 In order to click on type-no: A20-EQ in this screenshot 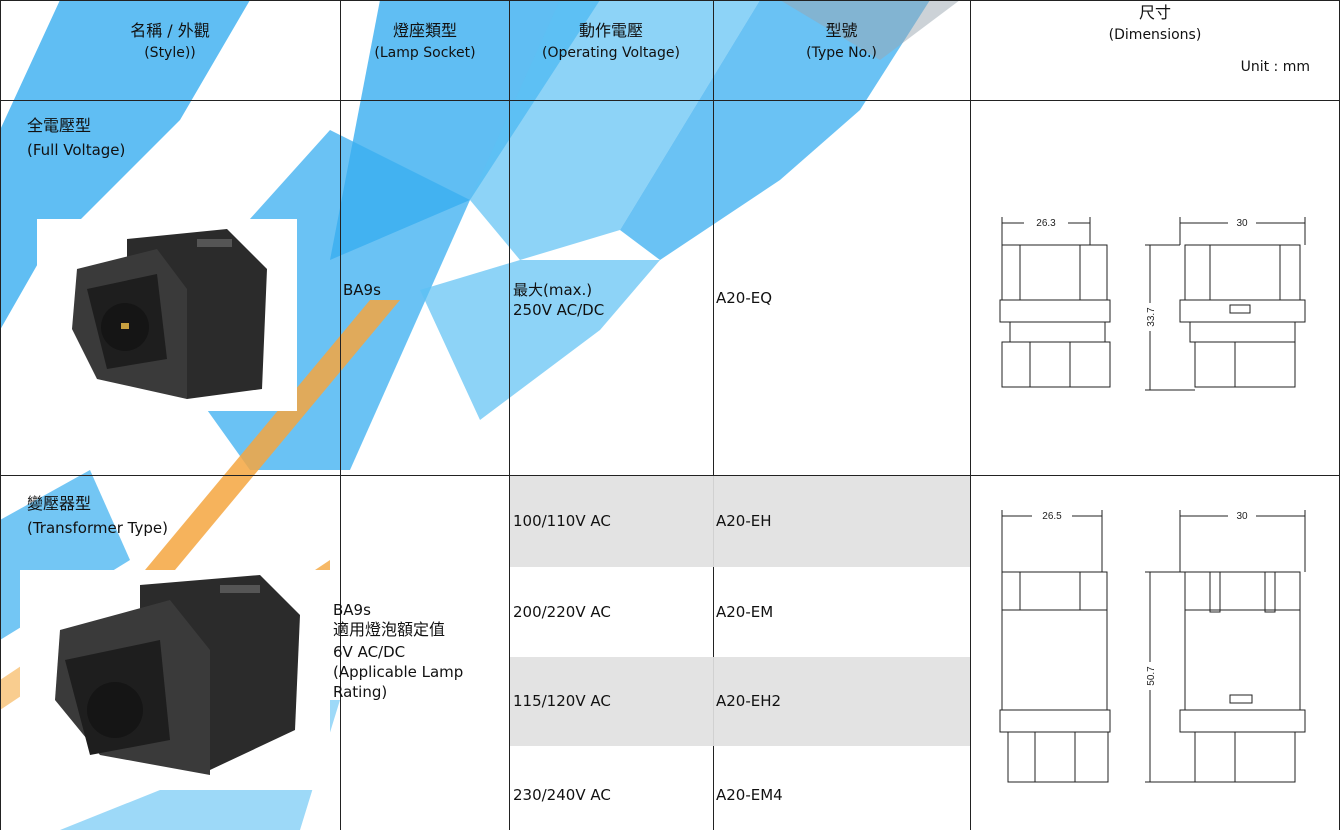, I will do `click(744, 298)`.